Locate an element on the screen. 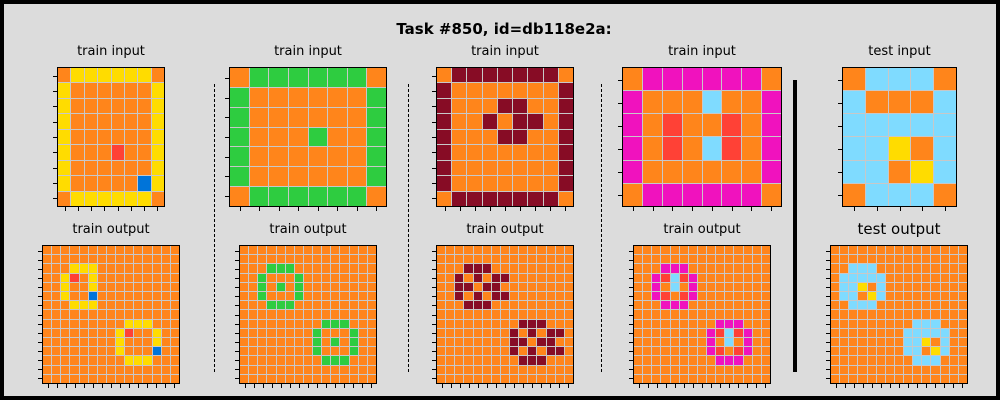 The image size is (1000, 400). label-train-input-2: train input is located at coordinates (308, 51).